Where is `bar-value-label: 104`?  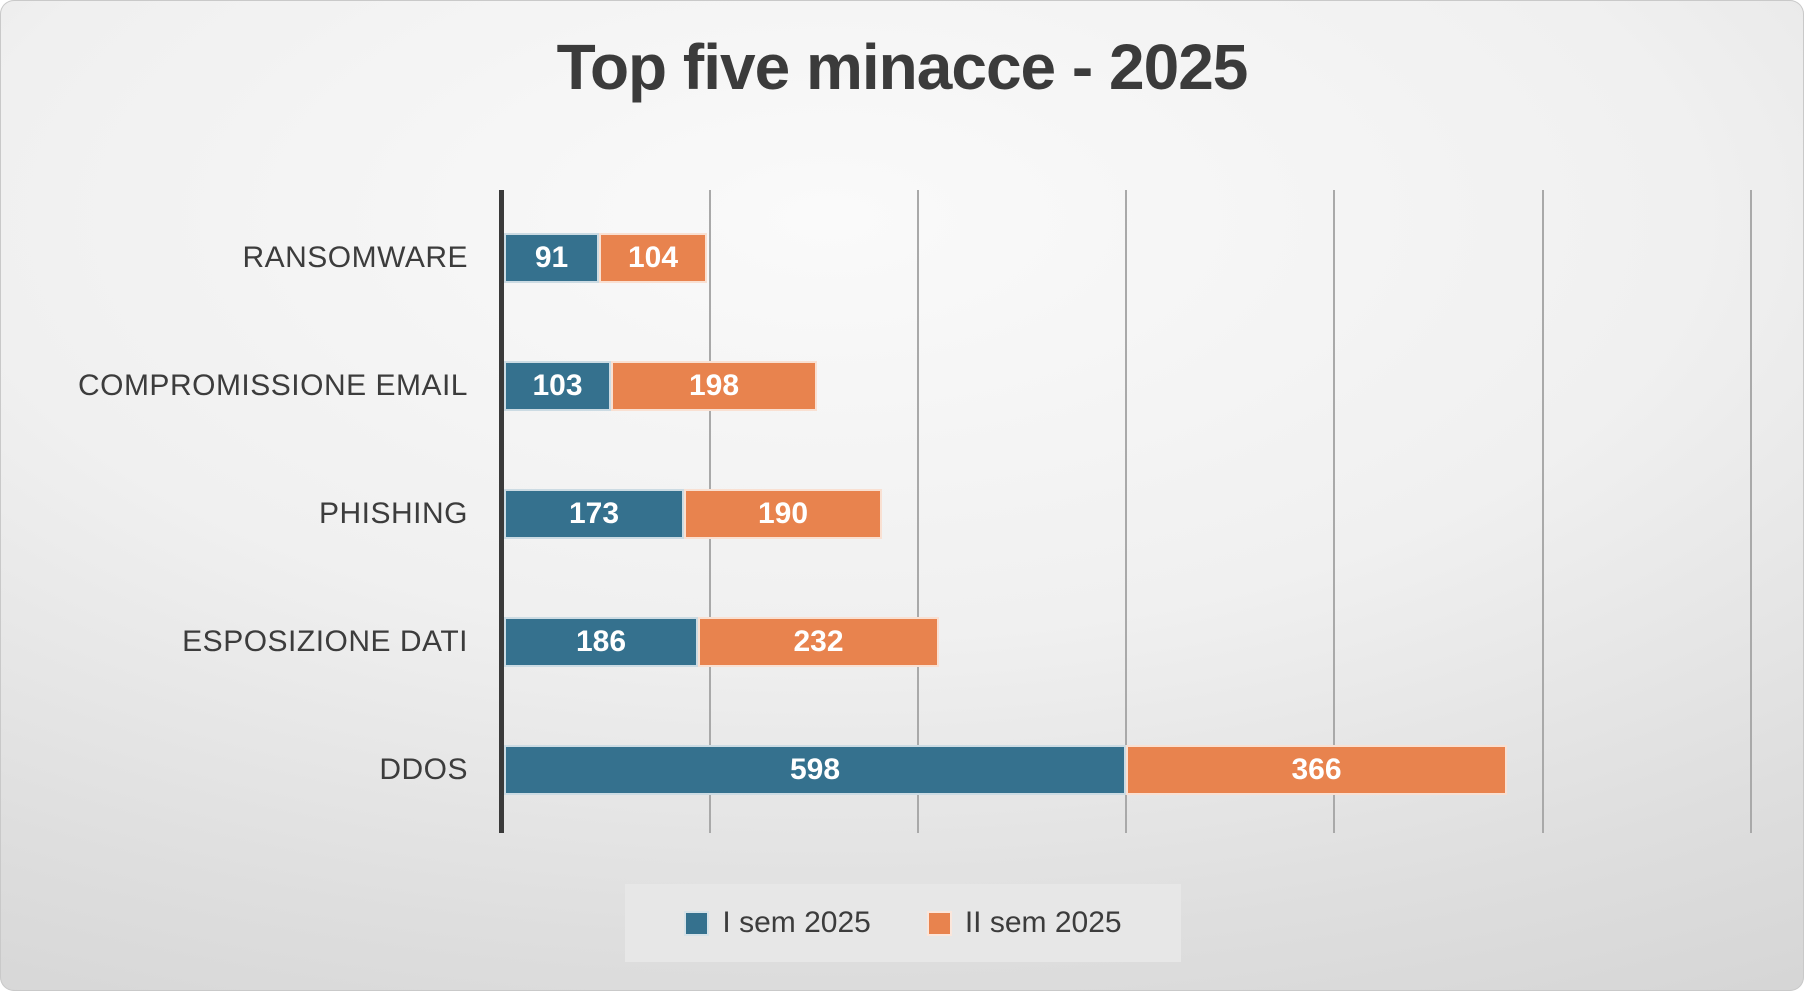 bar-value-label: 104 is located at coordinates (653, 257).